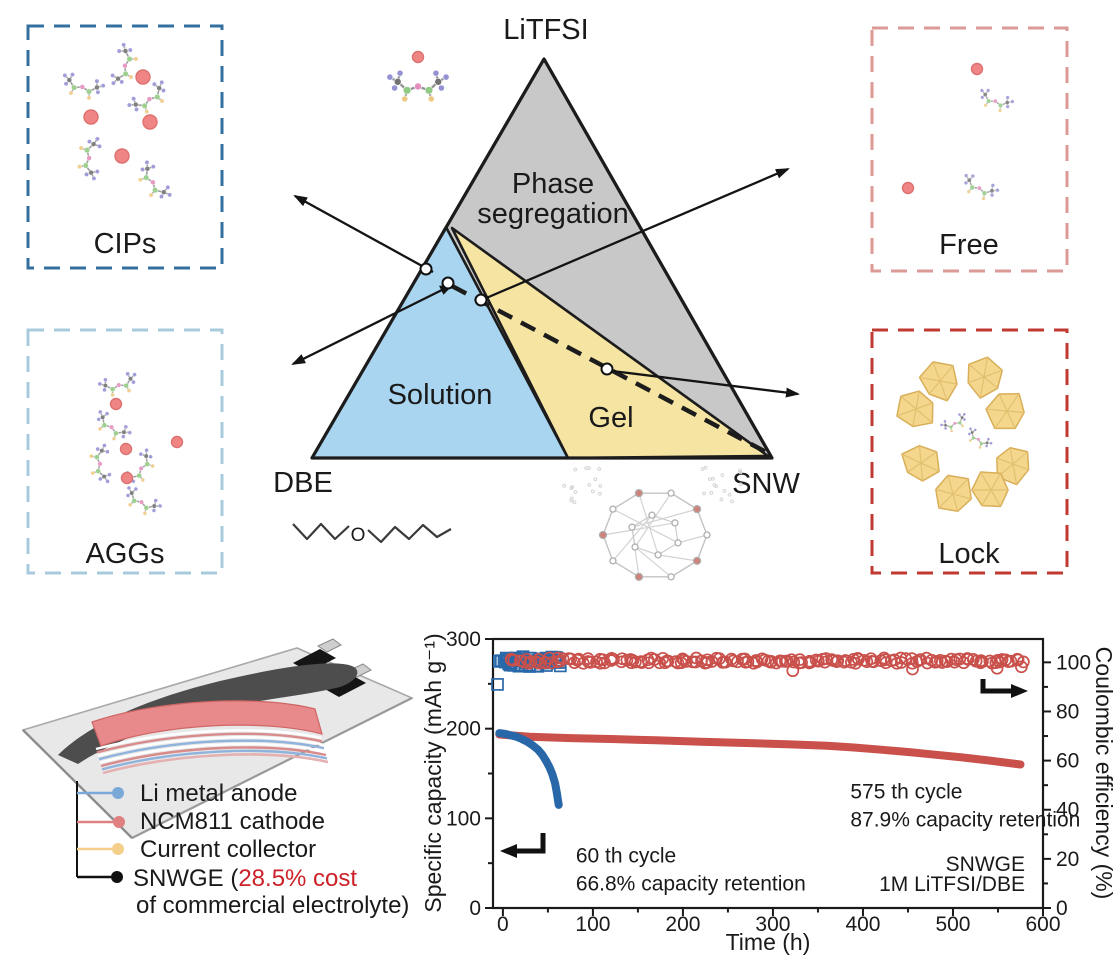  Describe the element at coordinates (654, 535) in the screenshot. I see `snw-cage` at that location.